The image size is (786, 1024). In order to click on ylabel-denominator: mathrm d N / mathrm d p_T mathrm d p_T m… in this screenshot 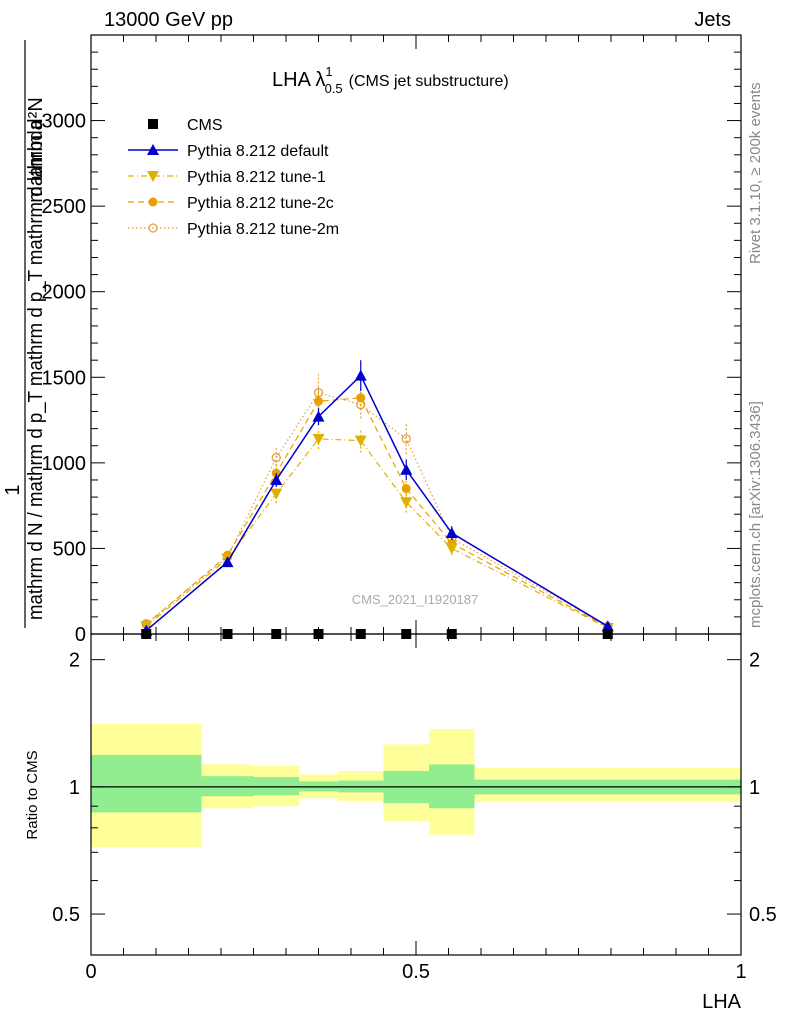, I will do `click(36, 369)`.